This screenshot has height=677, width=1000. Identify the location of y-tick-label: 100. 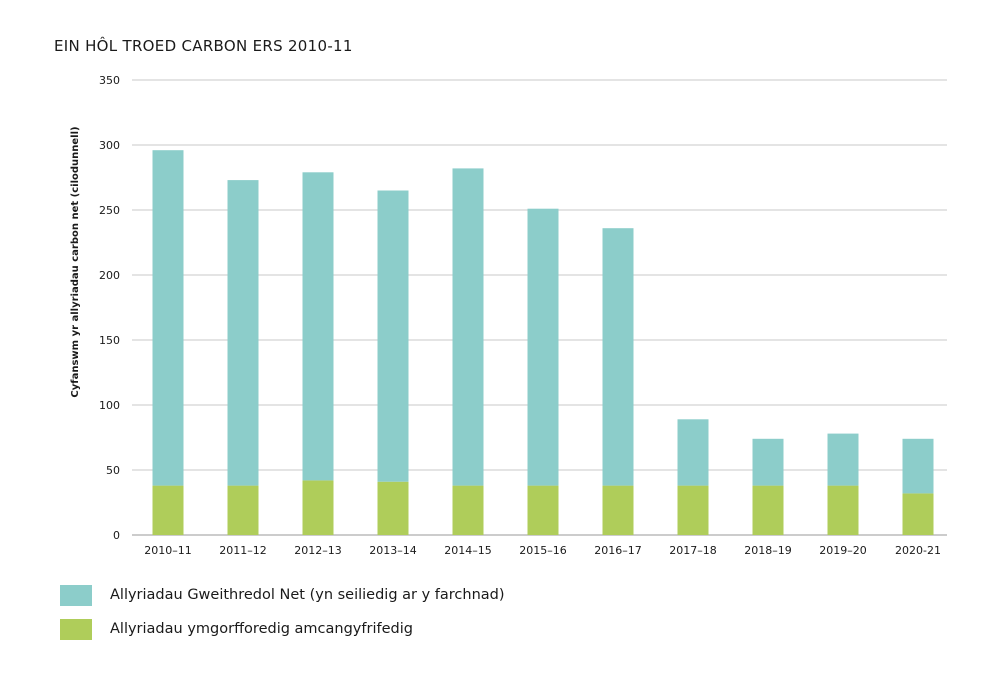
(109, 405).